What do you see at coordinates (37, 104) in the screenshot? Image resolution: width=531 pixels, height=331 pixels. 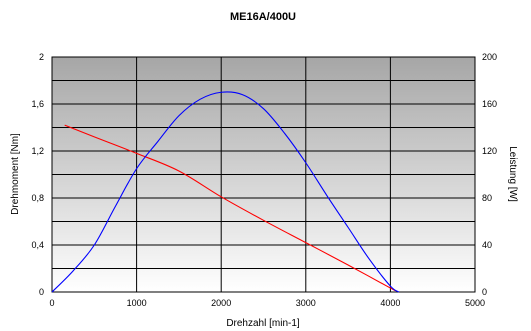 I see `y-left-tick-label: 1,6` at bounding box center [37, 104].